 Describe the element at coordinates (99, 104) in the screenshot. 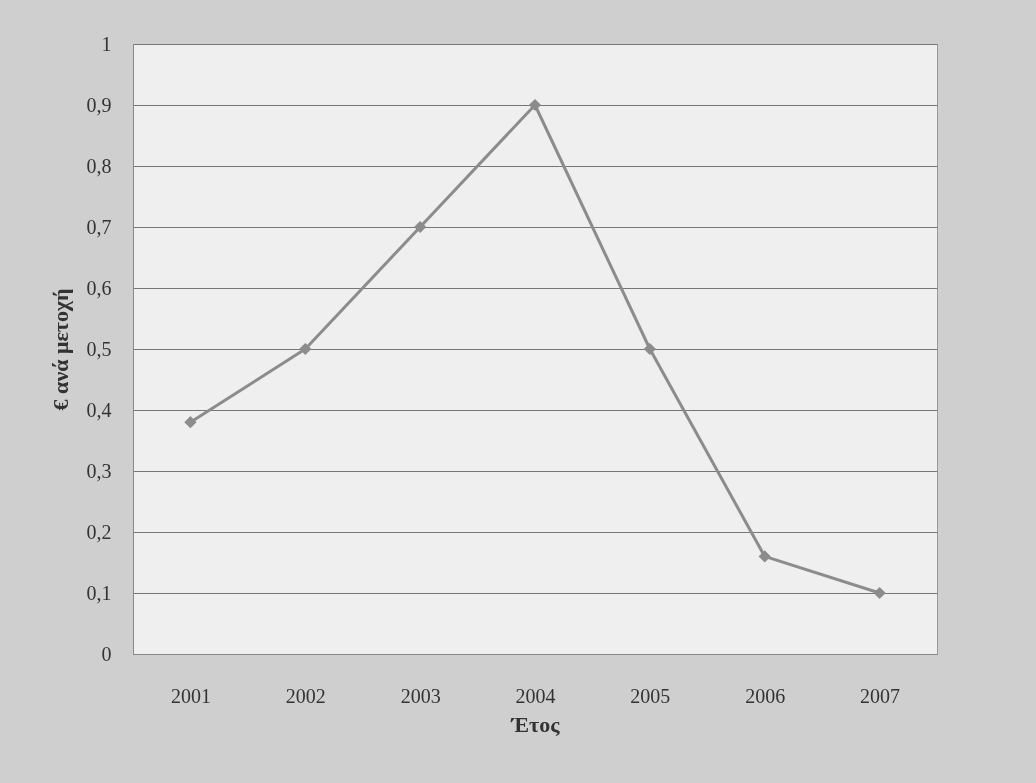

I see `y-tick-label: 0,9` at that location.